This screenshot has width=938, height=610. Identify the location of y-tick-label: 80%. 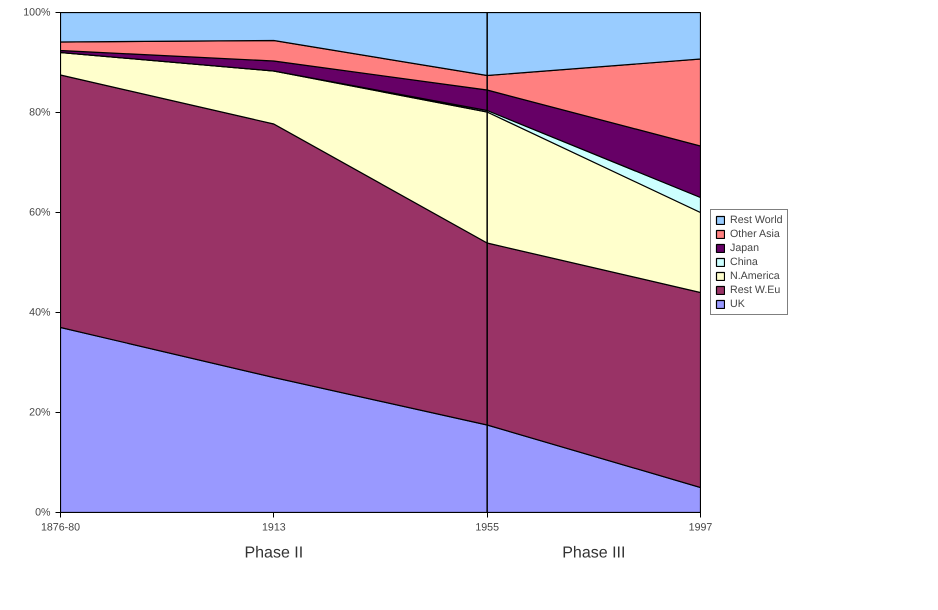
(40, 112).